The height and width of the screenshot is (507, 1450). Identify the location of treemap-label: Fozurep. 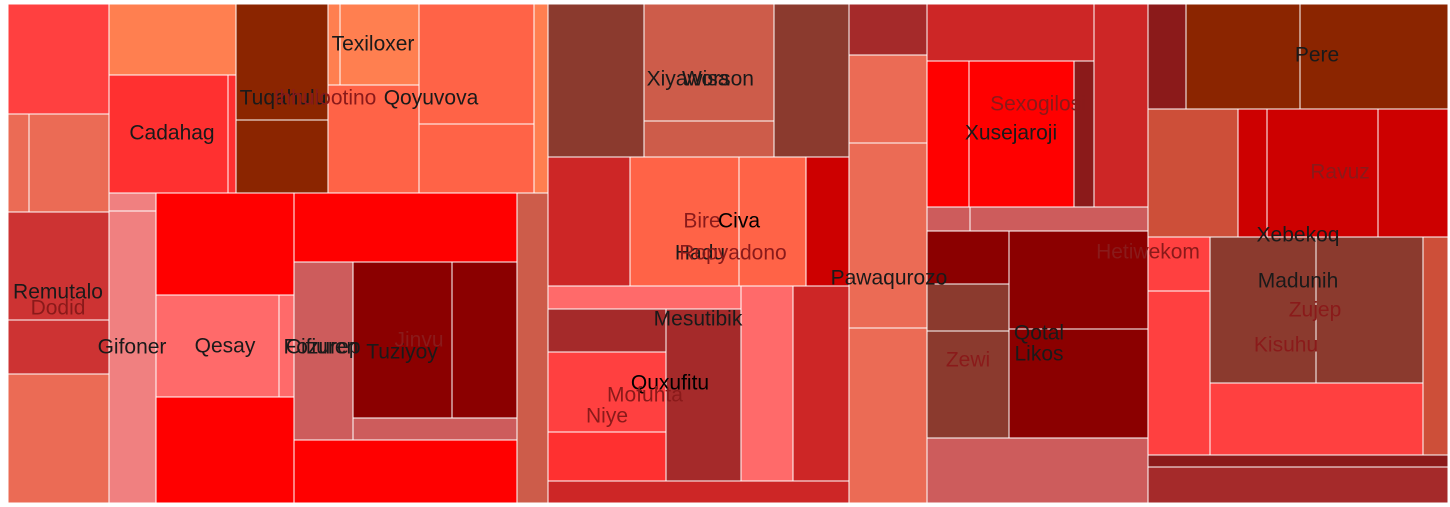
(321, 347).